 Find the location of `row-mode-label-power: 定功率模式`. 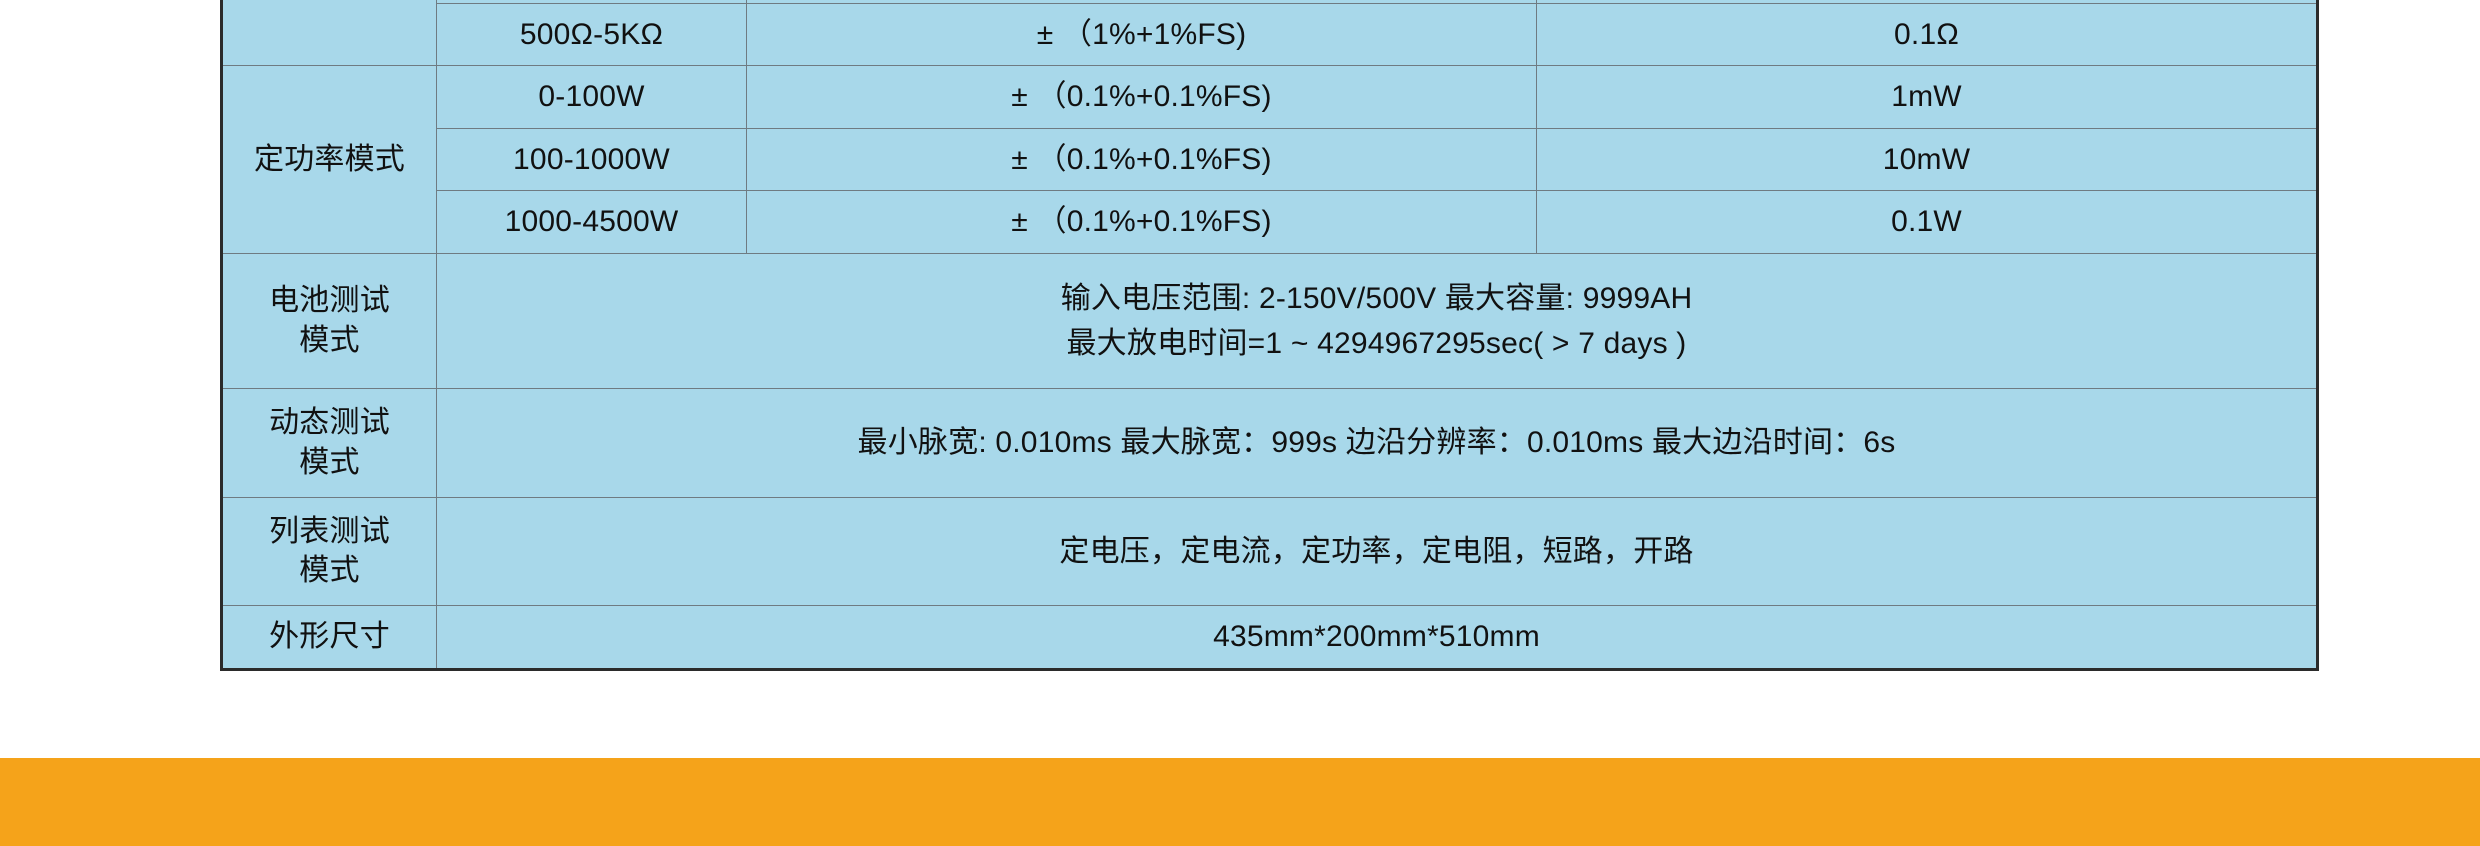

row-mode-label-power: 定功率模式 is located at coordinates (329, 159).